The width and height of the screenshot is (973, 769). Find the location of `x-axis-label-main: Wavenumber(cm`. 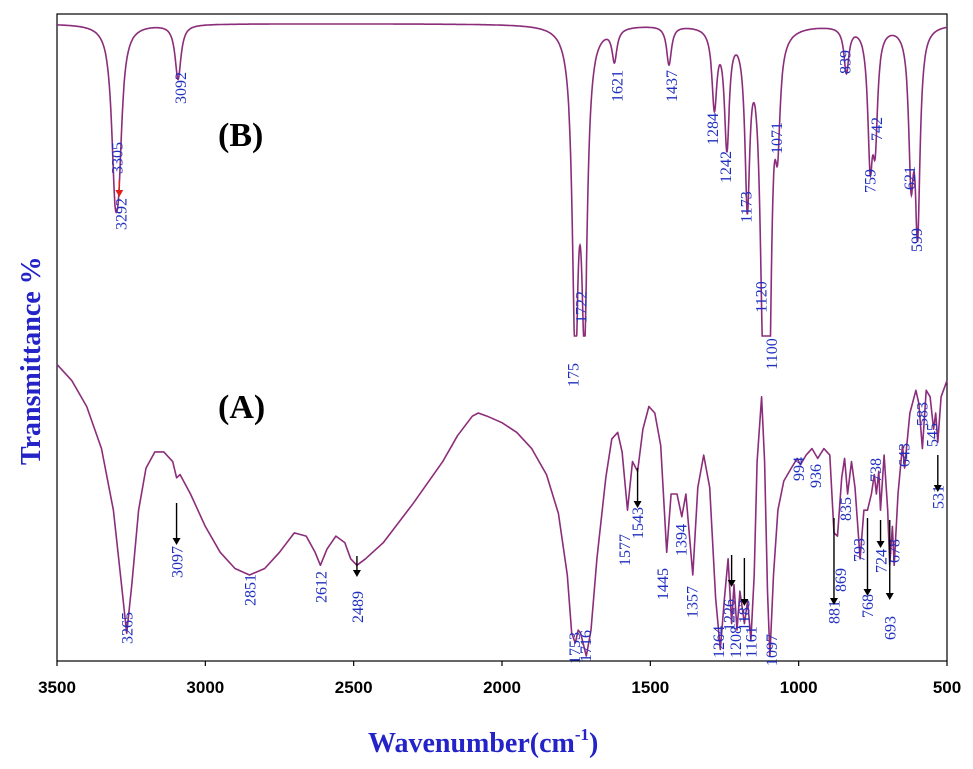

x-axis-label-main: Wavenumber(cm is located at coordinates (471, 743).